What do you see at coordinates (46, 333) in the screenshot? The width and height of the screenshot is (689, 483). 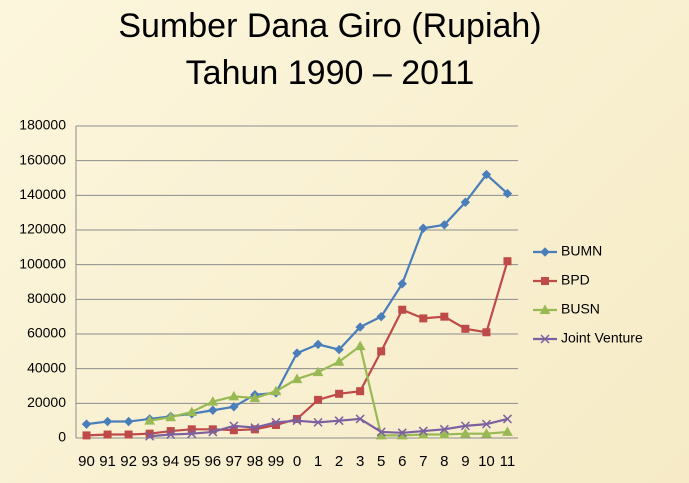 I see `y-tick-label: 60000` at bounding box center [46, 333].